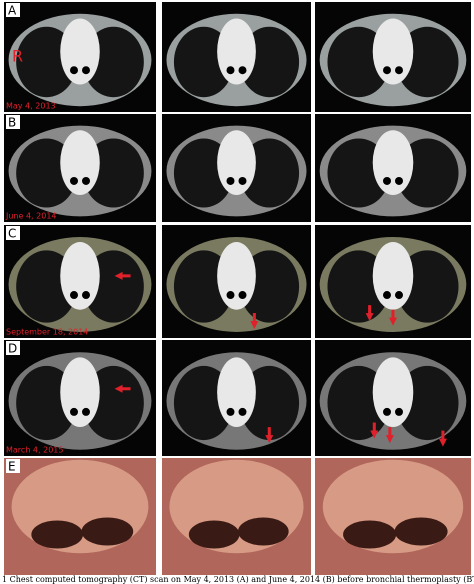 This screenshot has width=474, height=584. What do you see at coordinates (34, 450) in the screenshot?
I see `date-label: March 4, 2015` at bounding box center [34, 450].